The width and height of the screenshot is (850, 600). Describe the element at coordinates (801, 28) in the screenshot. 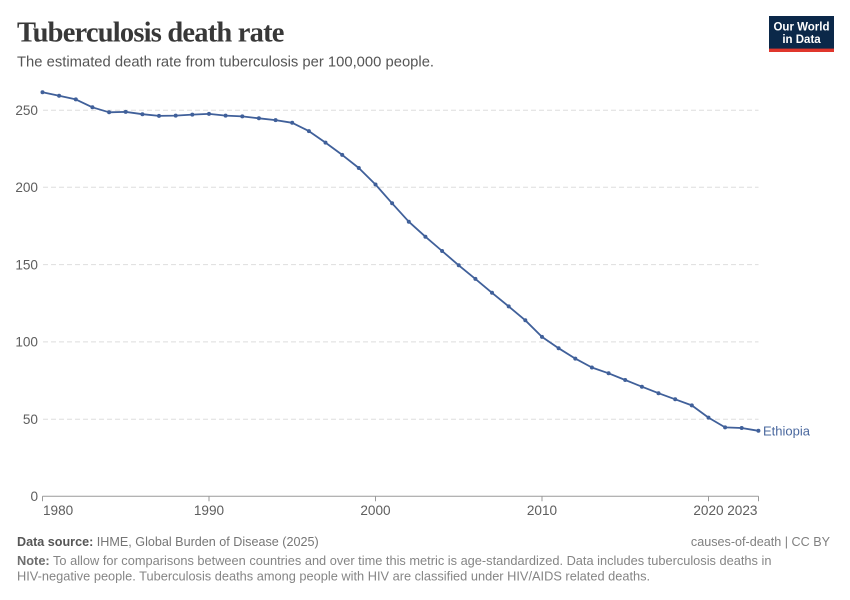

I see `svg-text: Our World` at that location.